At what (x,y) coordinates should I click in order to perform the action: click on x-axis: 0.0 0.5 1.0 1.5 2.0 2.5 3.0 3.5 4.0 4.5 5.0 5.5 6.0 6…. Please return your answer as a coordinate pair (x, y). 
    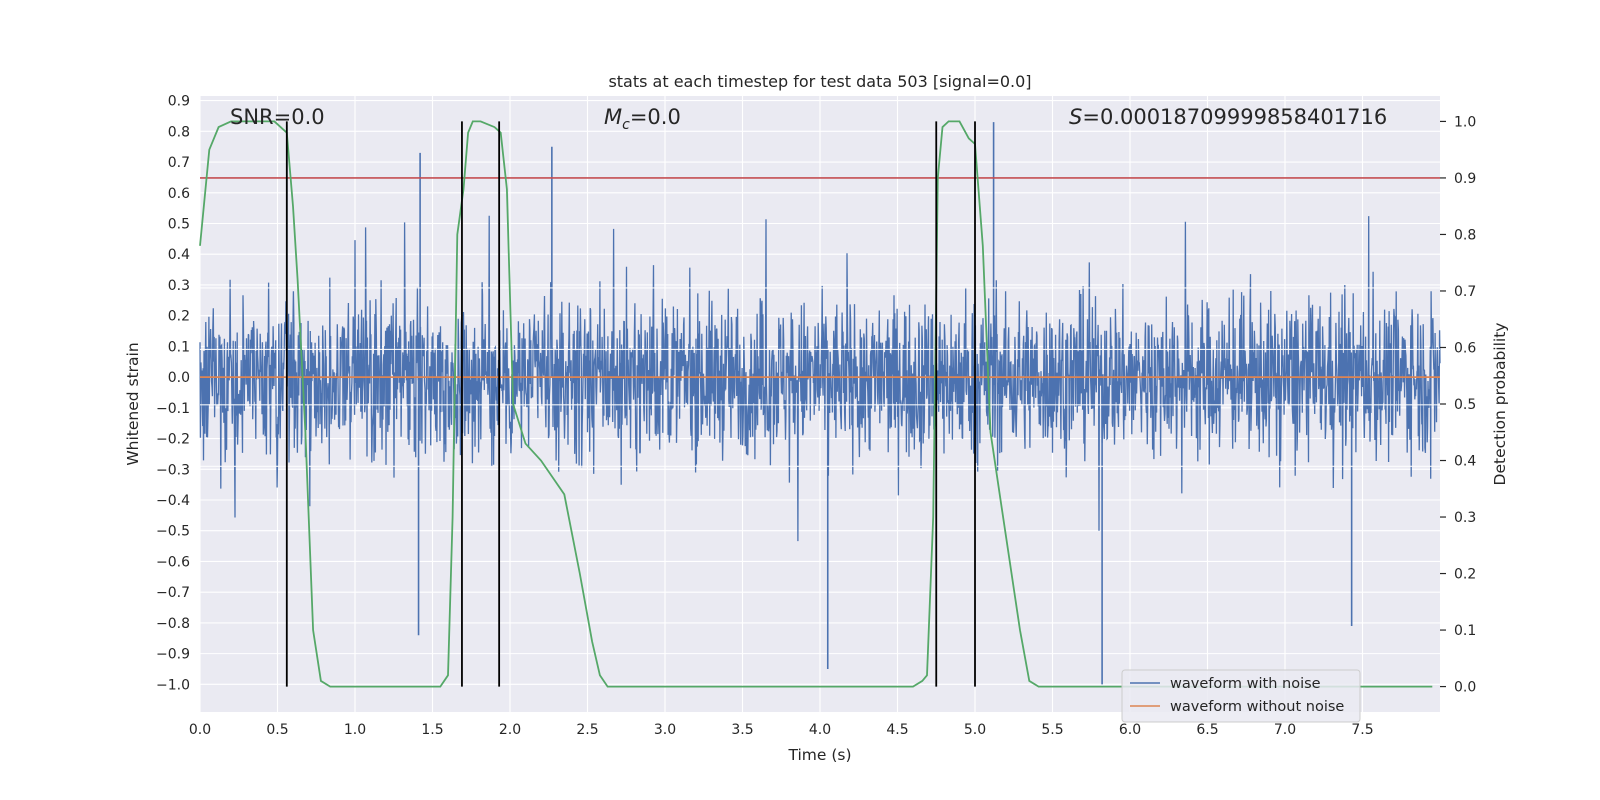
    Looking at the image, I should click on (781, 730).